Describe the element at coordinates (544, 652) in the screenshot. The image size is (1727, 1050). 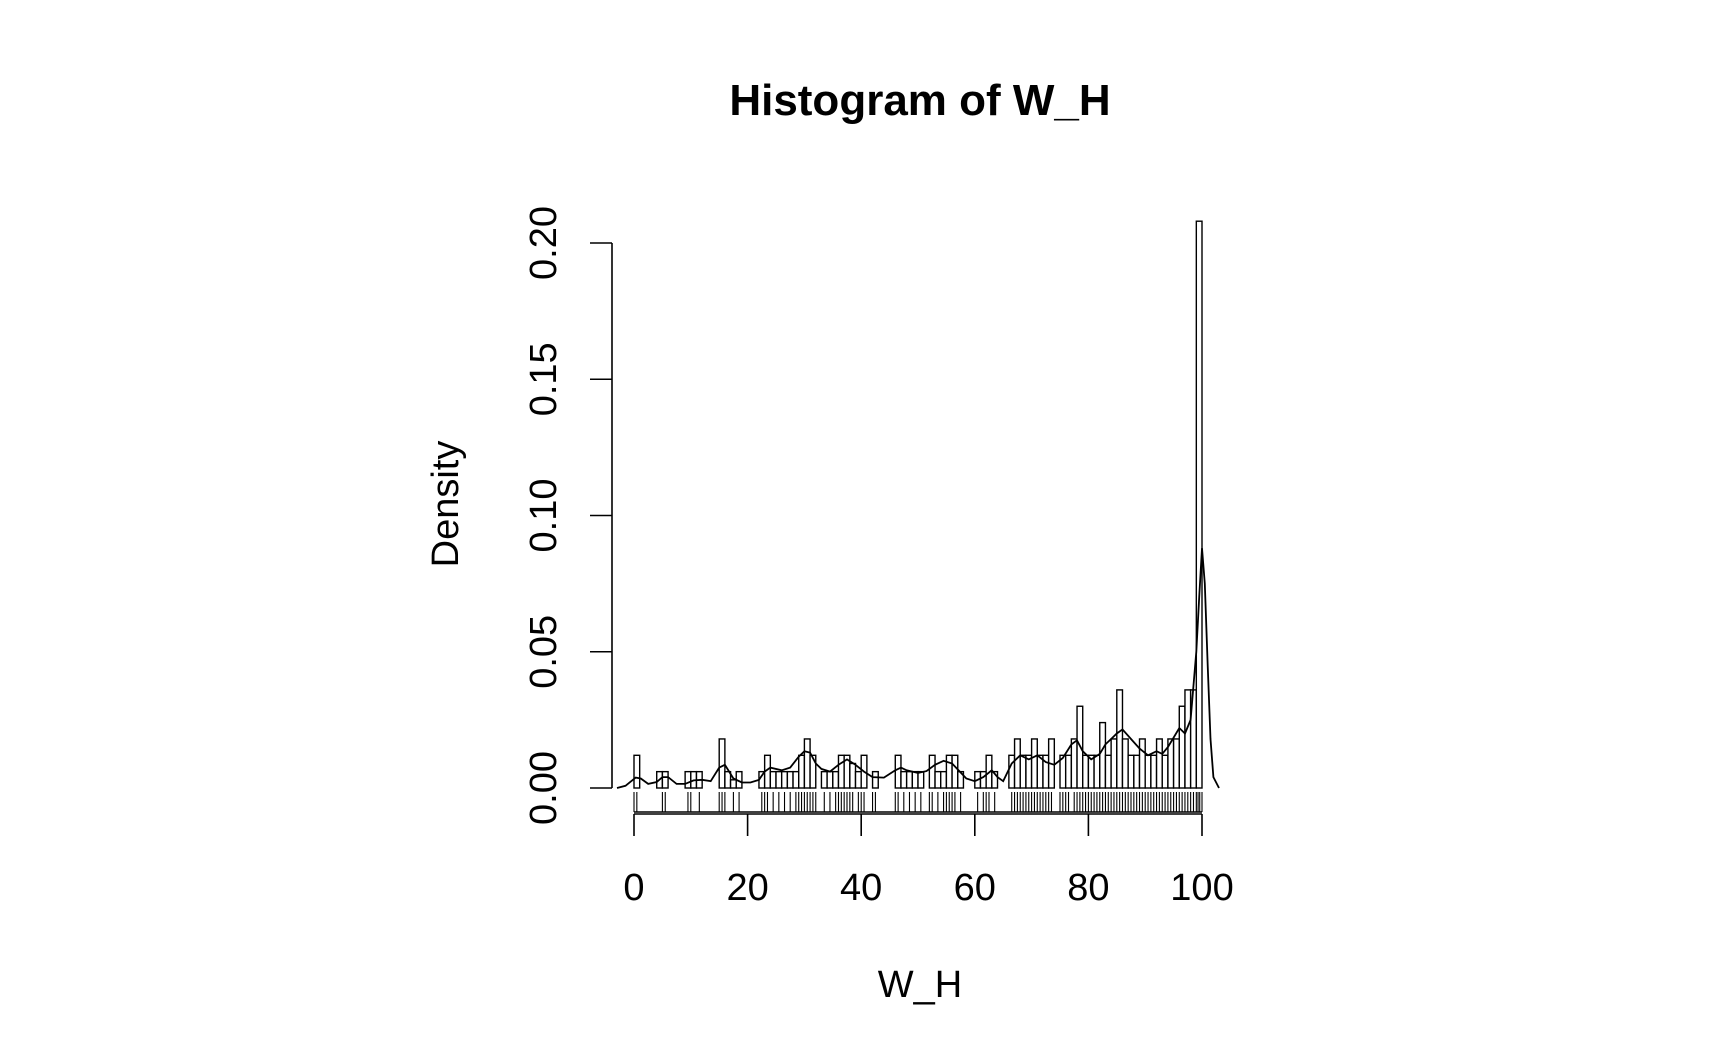
I see `y-tick-label: 0.05` at that location.